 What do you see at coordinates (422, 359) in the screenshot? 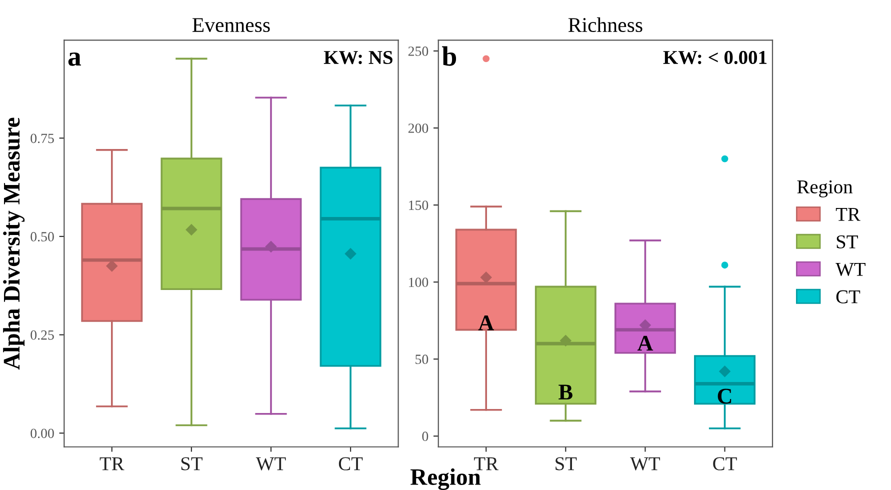
I see `y-tick-label: 50` at bounding box center [422, 359].